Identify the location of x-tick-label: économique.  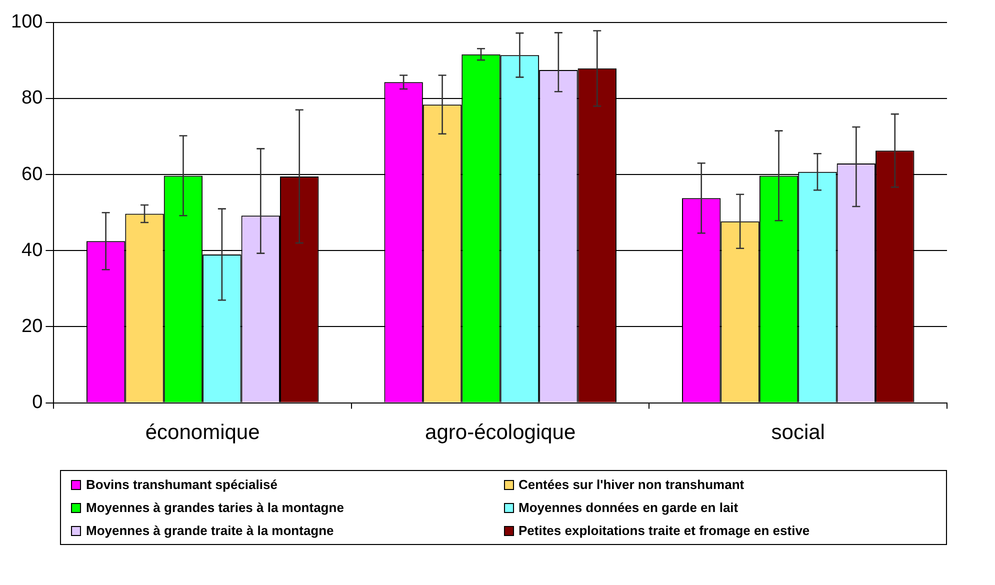
(202, 432).